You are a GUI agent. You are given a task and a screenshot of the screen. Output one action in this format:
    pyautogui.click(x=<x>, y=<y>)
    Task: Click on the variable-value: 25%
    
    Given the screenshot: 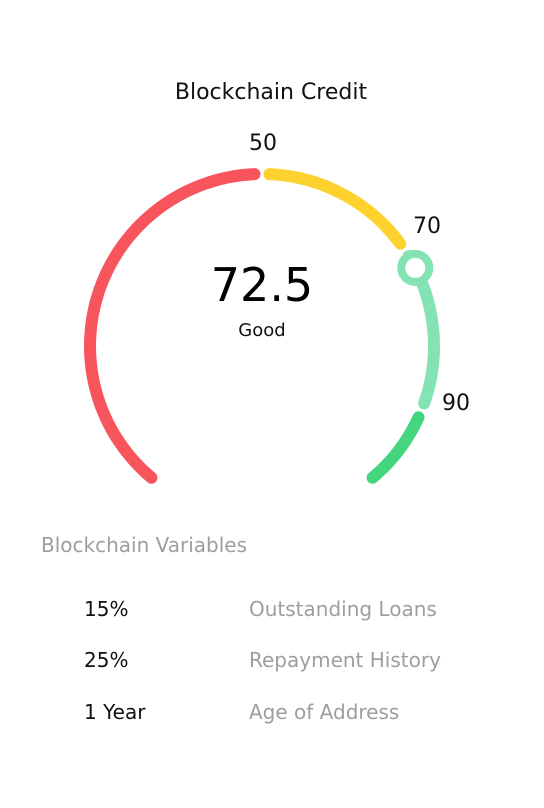 What is the action you would take?
    pyautogui.click(x=106, y=660)
    